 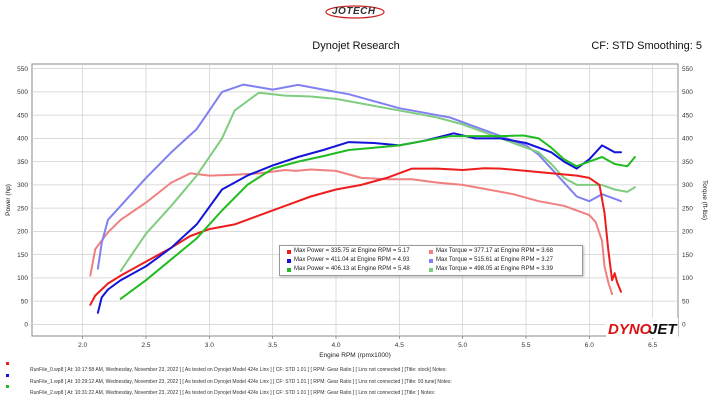 I want to click on jotech-logo: JOTECH, so click(x=355, y=12).